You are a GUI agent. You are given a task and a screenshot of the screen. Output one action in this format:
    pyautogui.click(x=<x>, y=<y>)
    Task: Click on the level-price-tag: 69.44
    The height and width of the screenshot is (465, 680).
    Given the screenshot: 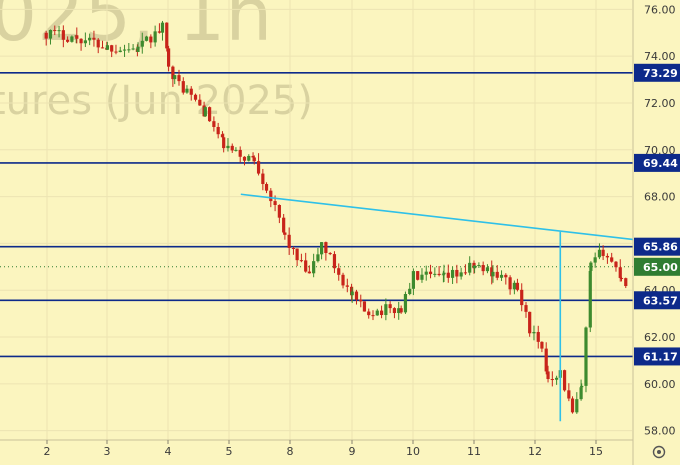 What is the action you would take?
    pyautogui.click(x=657, y=162)
    